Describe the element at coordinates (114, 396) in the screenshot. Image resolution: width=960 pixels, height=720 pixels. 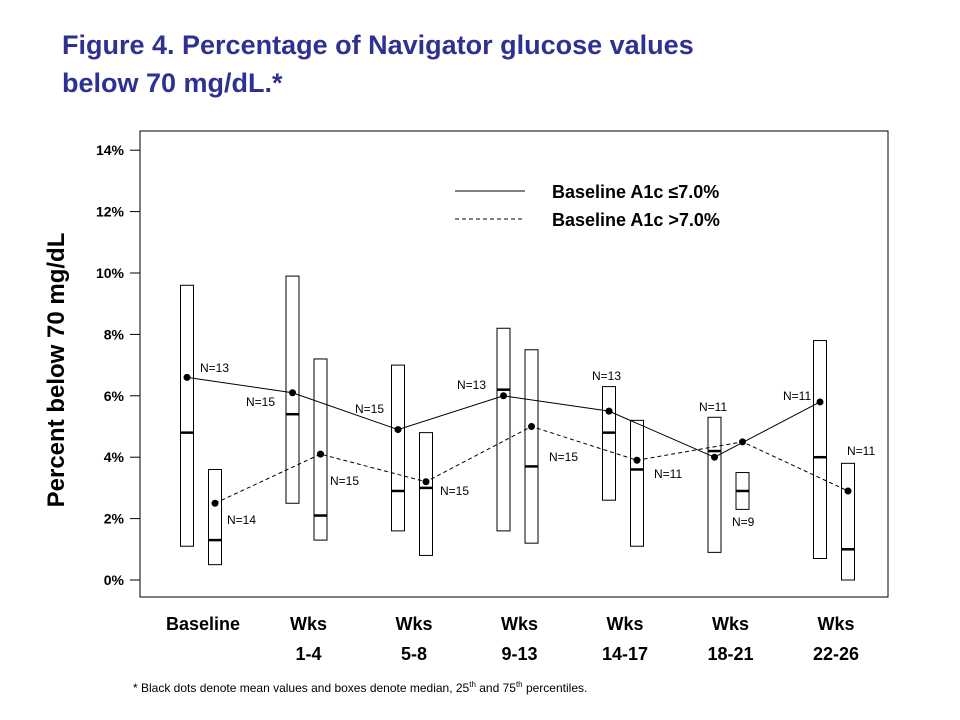
I see `y-tick-label: 6%` at that location.